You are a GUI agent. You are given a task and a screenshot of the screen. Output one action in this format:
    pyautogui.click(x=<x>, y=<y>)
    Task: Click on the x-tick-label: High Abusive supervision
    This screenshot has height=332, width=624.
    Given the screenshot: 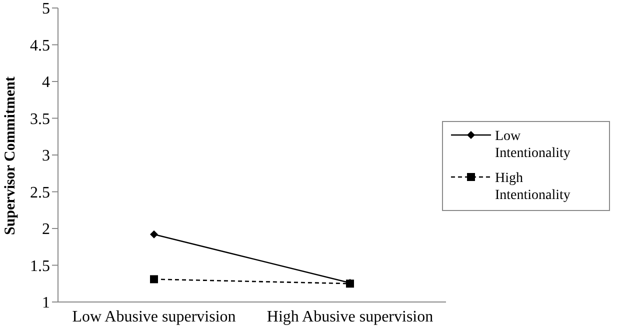 What is the action you would take?
    pyautogui.click(x=350, y=317)
    